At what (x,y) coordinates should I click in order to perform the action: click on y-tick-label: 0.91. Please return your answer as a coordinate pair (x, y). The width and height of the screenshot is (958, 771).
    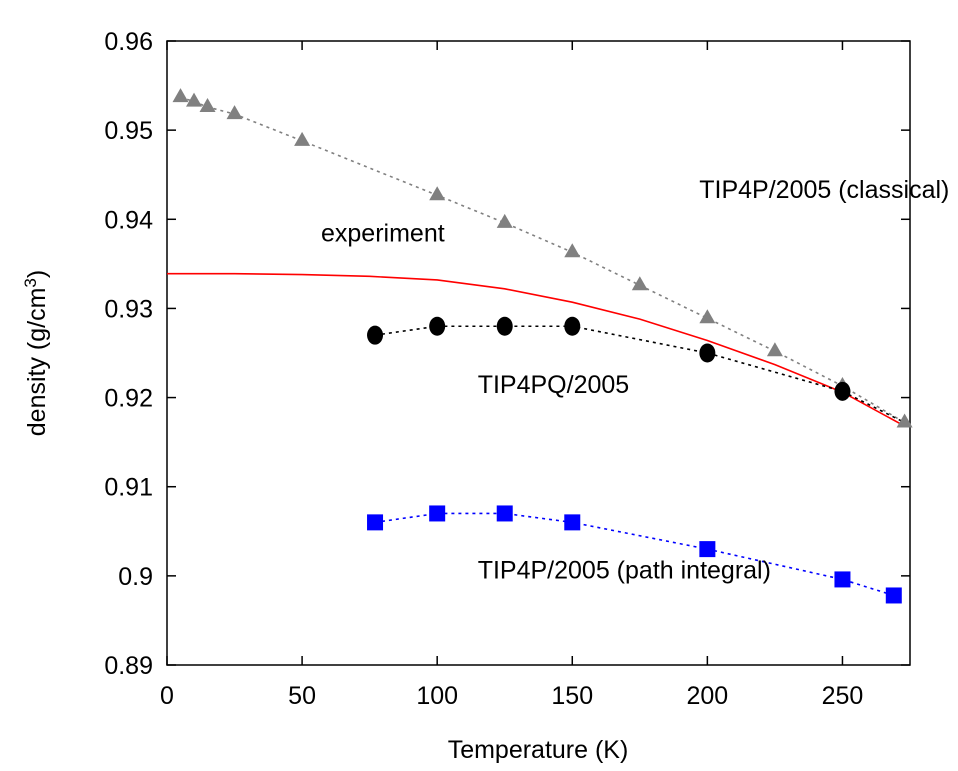
    Looking at the image, I should click on (128, 488).